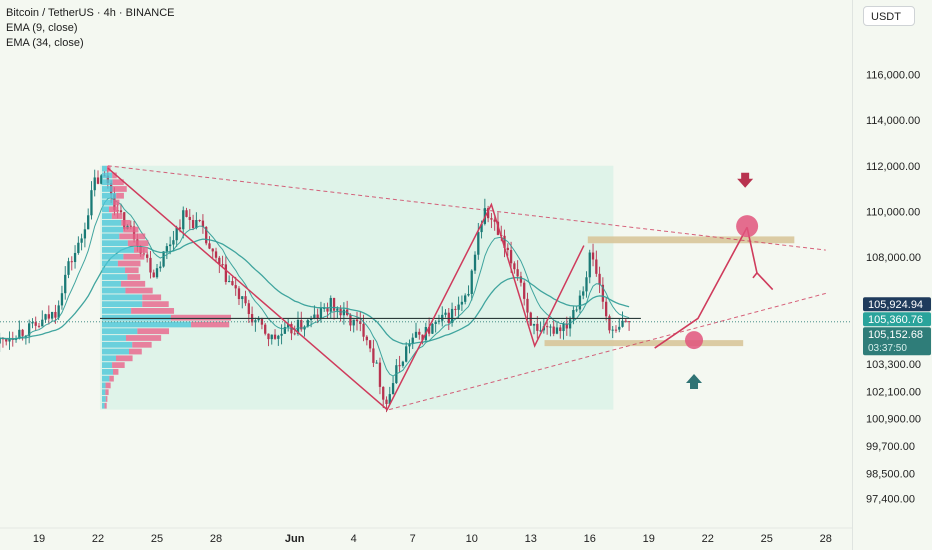 This screenshot has height=550, width=932. Describe the element at coordinates (90, 13) in the screenshot. I see `symbol-title: Bitcoin / TetherUS · 4h · BINANCE` at that location.